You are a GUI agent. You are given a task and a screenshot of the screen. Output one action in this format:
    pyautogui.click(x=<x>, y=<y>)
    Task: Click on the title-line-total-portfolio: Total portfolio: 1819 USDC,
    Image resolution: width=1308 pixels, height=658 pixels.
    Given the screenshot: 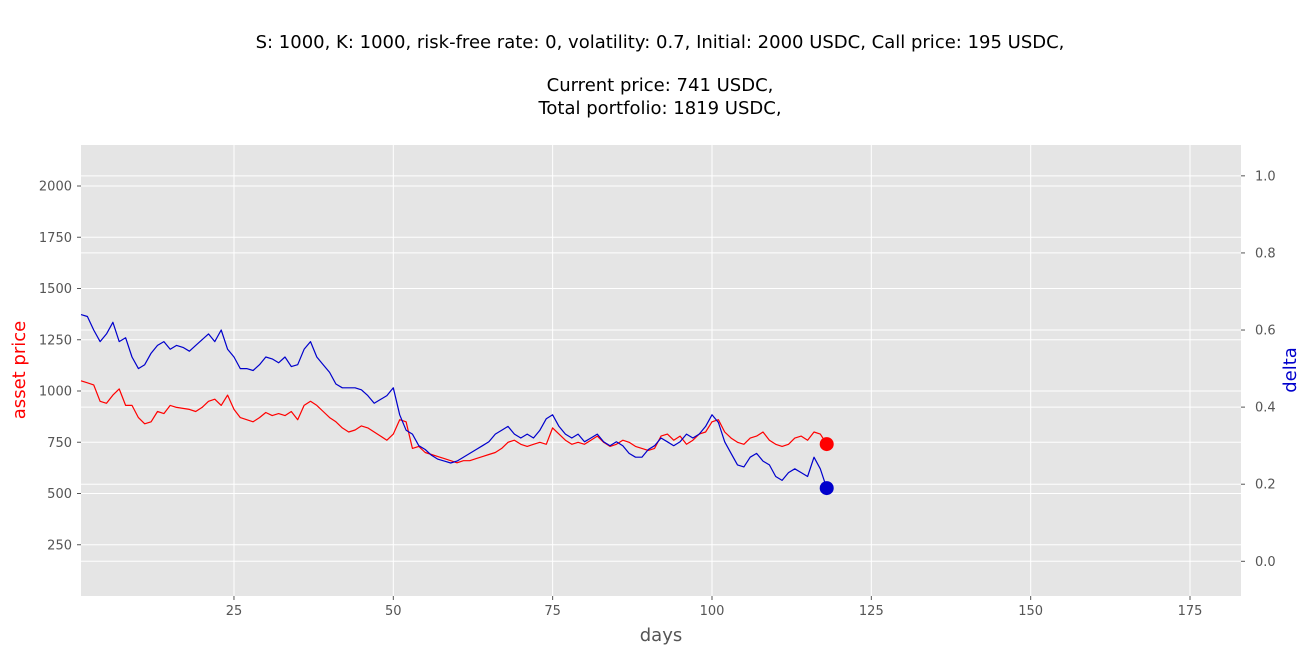 What is the action you would take?
    pyautogui.click(x=659, y=108)
    